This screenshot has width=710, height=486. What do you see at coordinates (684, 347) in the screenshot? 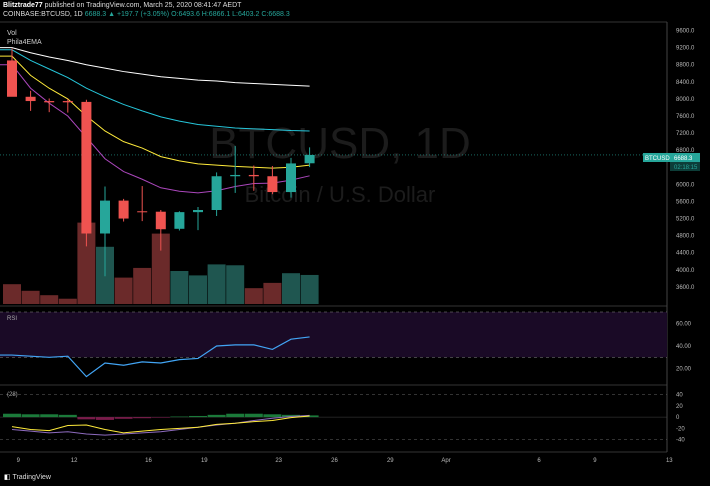
I see `rsi-tick-label: 40.00` at bounding box center [684, 347].